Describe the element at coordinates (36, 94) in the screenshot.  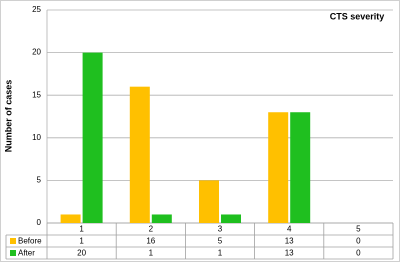
I see `y-tick-label: 15` at that location.